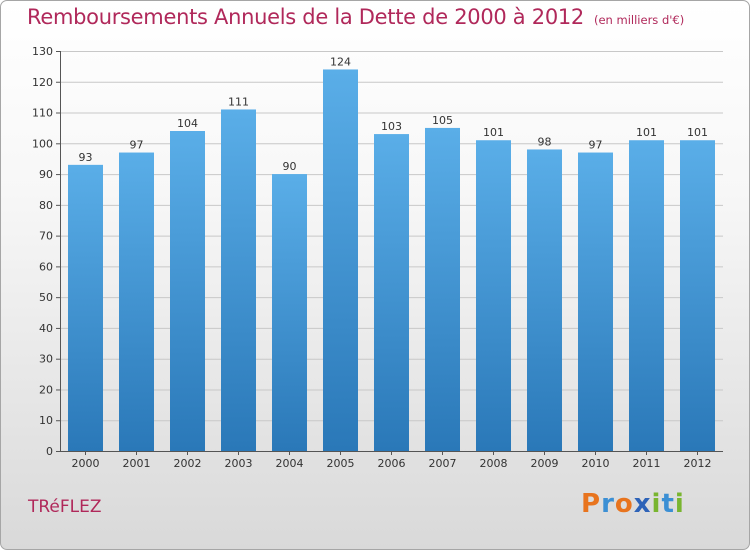  Describe the element at coordinates (442, 120) in the screenshot. I see `data-label: 105` at that location.